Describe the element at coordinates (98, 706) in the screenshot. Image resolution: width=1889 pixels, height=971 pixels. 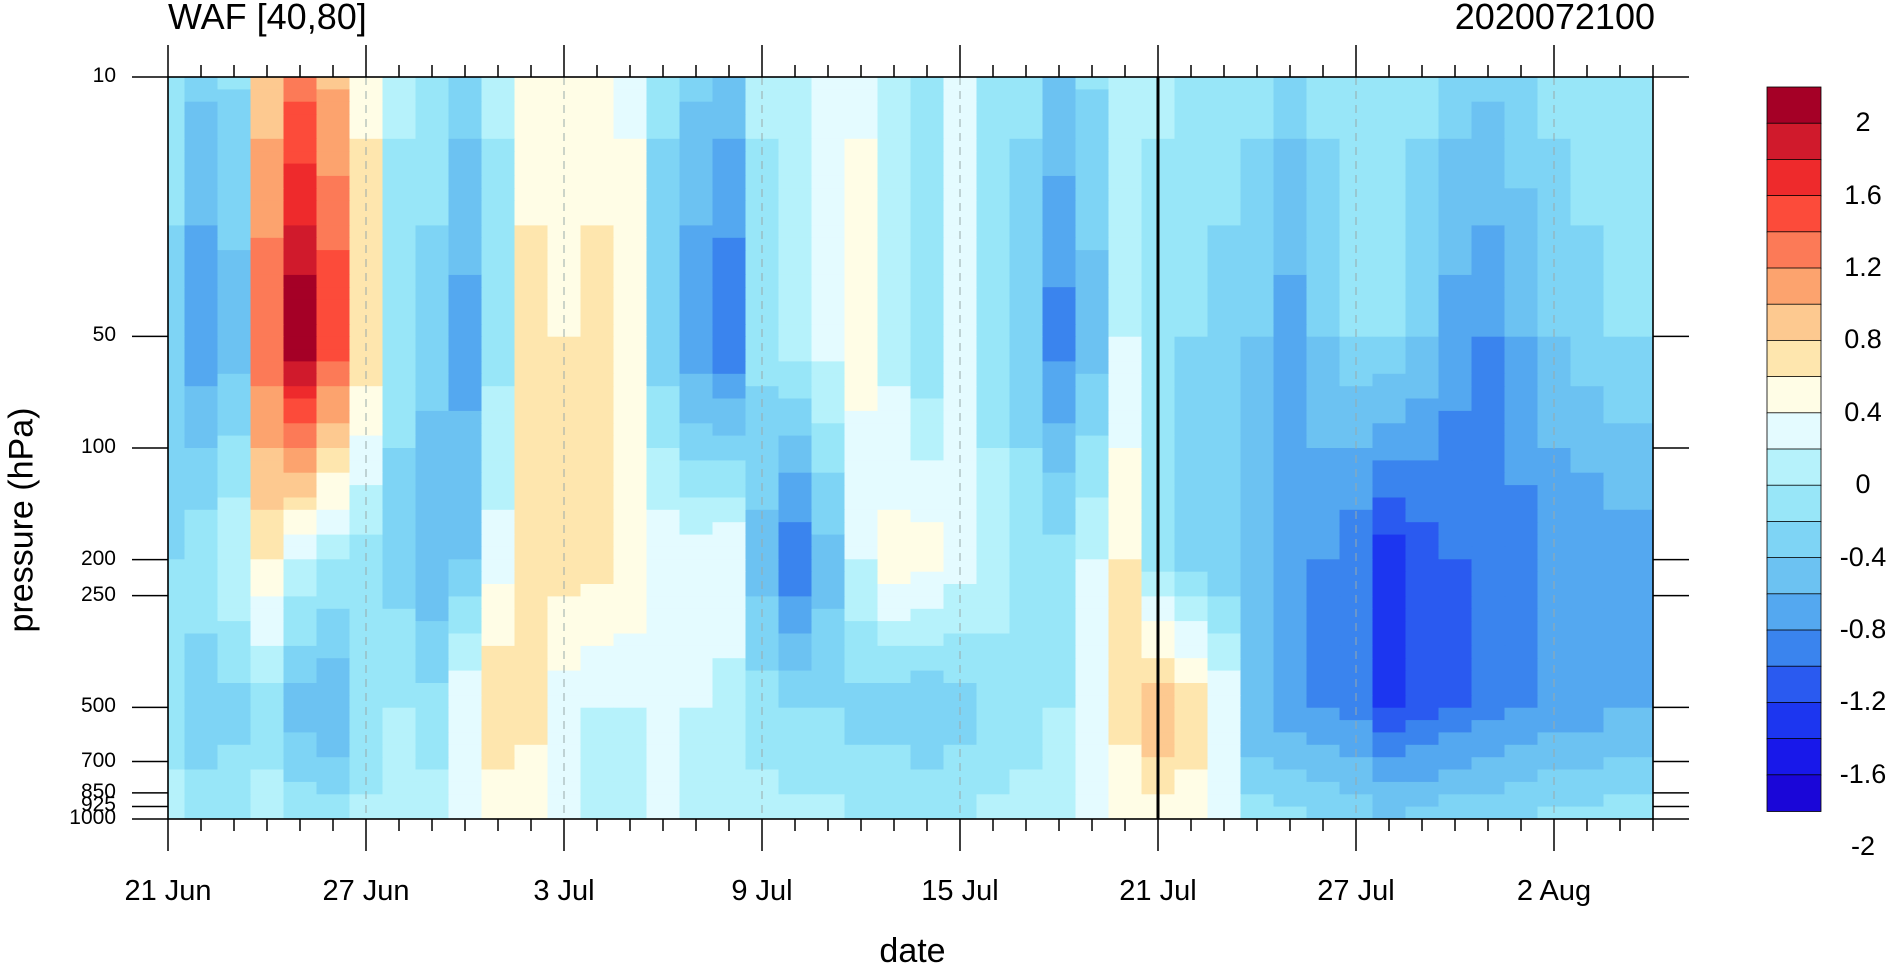
I see `y-tick-label: 500` at that location.